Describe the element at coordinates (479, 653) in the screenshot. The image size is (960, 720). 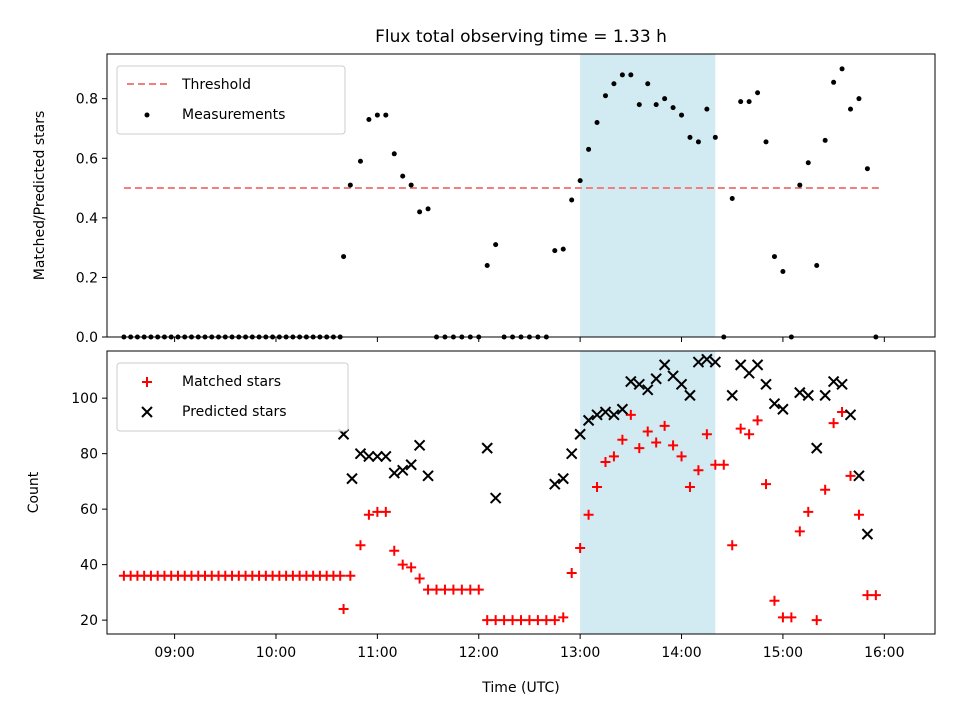
I see `x-tick-label: 12:00` at that location.